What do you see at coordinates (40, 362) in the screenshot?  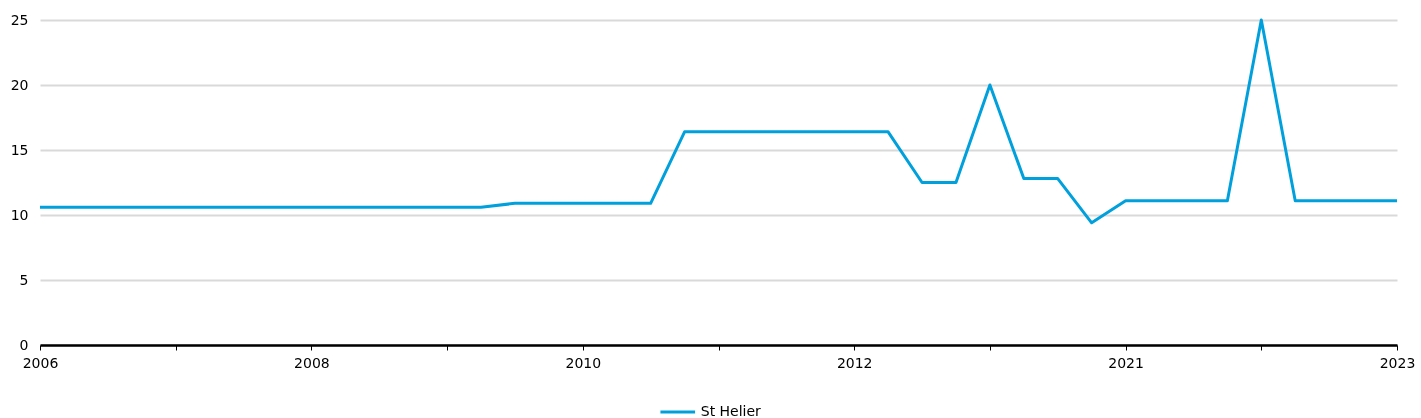 I see `x-tick-label: 2006` at bounding box center [40, 362].